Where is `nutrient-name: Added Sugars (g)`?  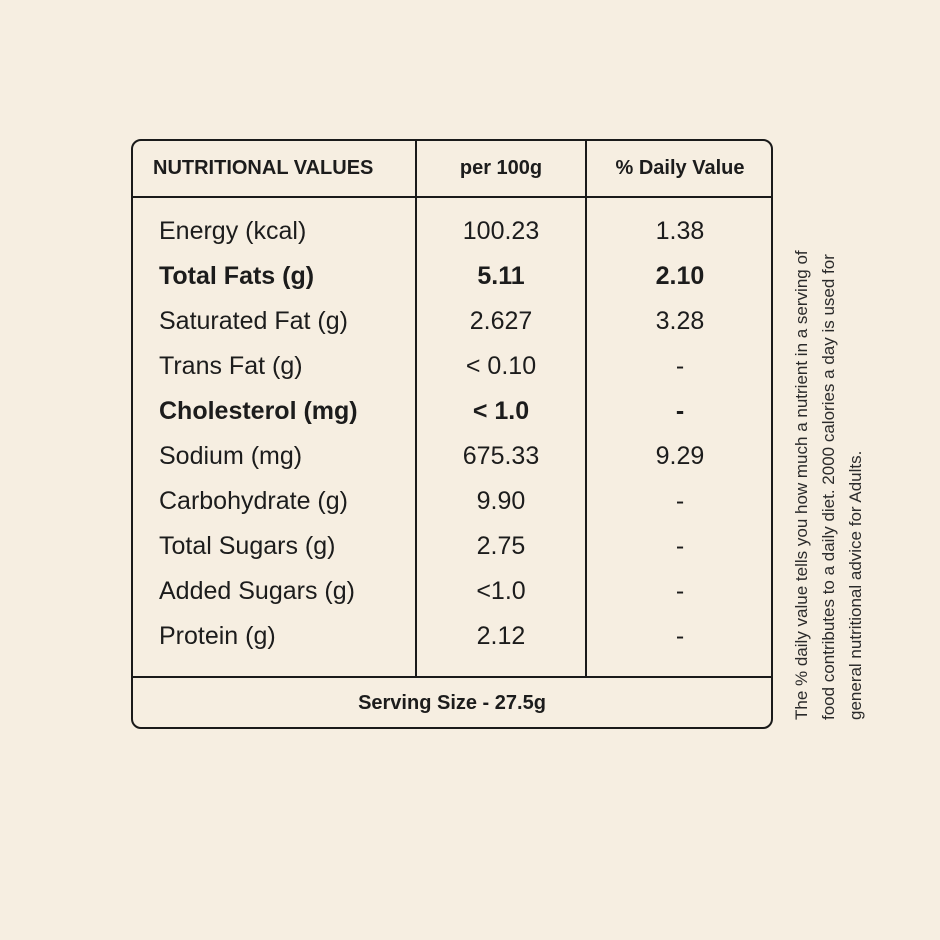 nutrient-name: Added Sugars (g) is located at coordinates (257, 591).